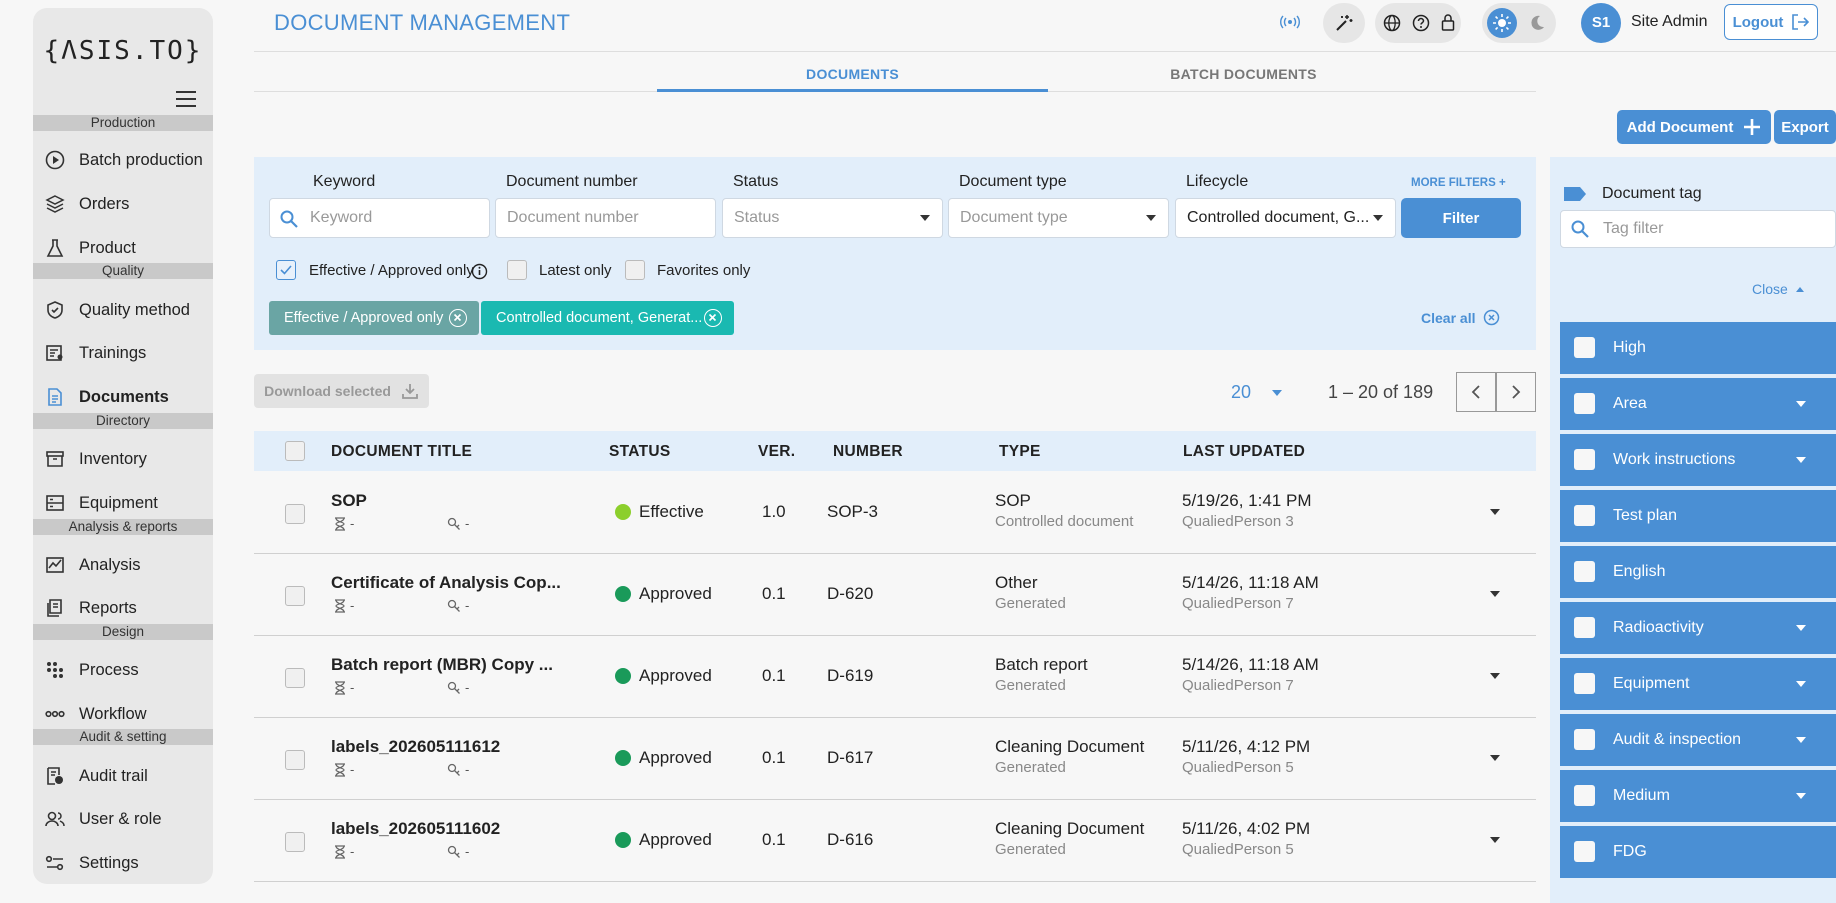 The width and height of the screenshot is (1836, 903). What do you see at coordinates (1698, 572) in the screenshot?
I see `tag-item: English` at bounding box center [1698, 572].